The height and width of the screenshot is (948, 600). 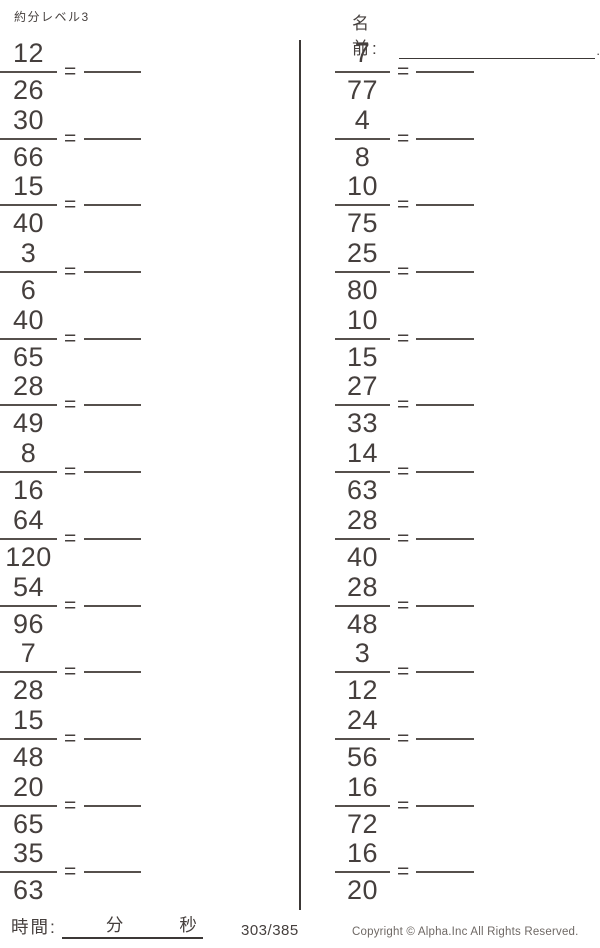 What do you see at coordinates (28, 890) in the screenshot?
I see `denominator: 63` at bounding box center [28, 890].